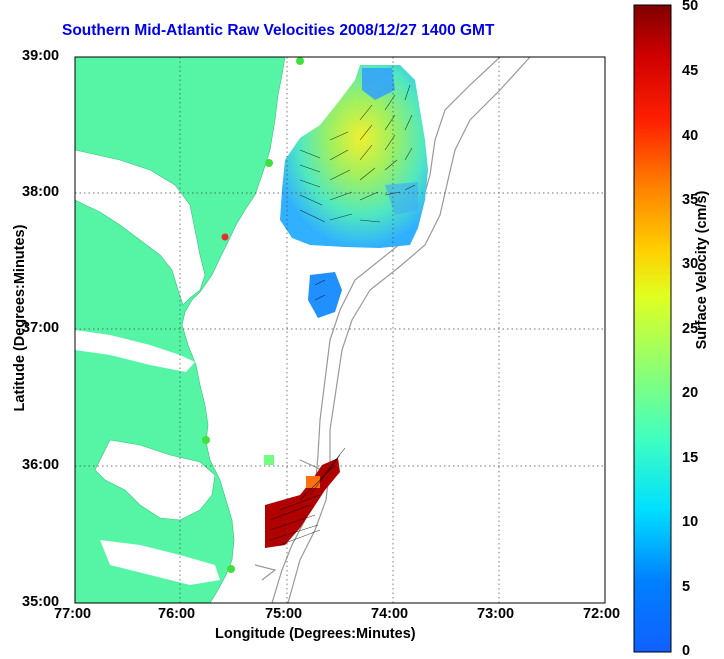  I want to click on y-tick-label: 36:00, so click(41, 465).